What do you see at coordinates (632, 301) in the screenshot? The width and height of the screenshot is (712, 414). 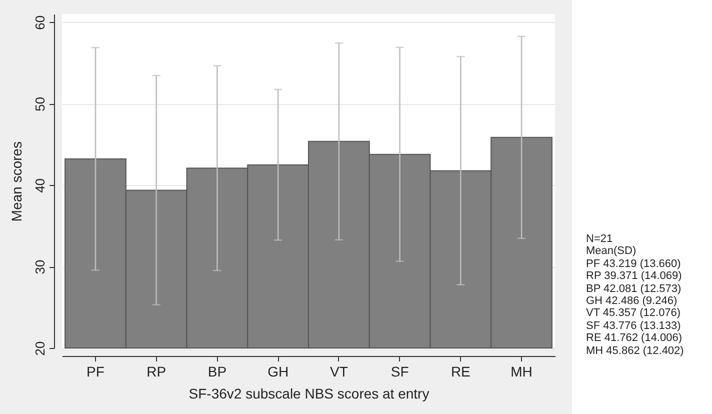 I see `text: GH 42.486 (9.246)` at bounding box center [632, 301].